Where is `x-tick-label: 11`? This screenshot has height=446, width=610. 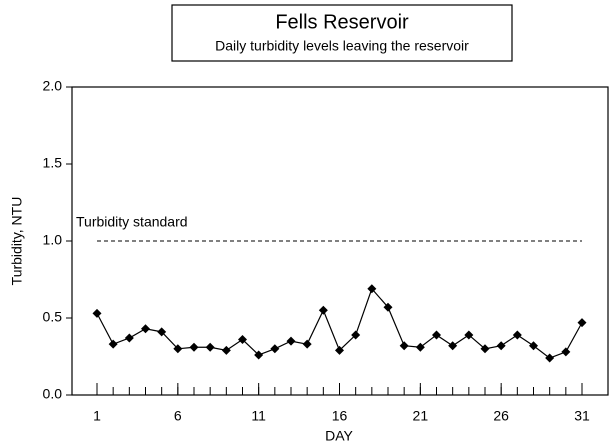
x-tick-label: 11 is located at coordinates (258, 416).